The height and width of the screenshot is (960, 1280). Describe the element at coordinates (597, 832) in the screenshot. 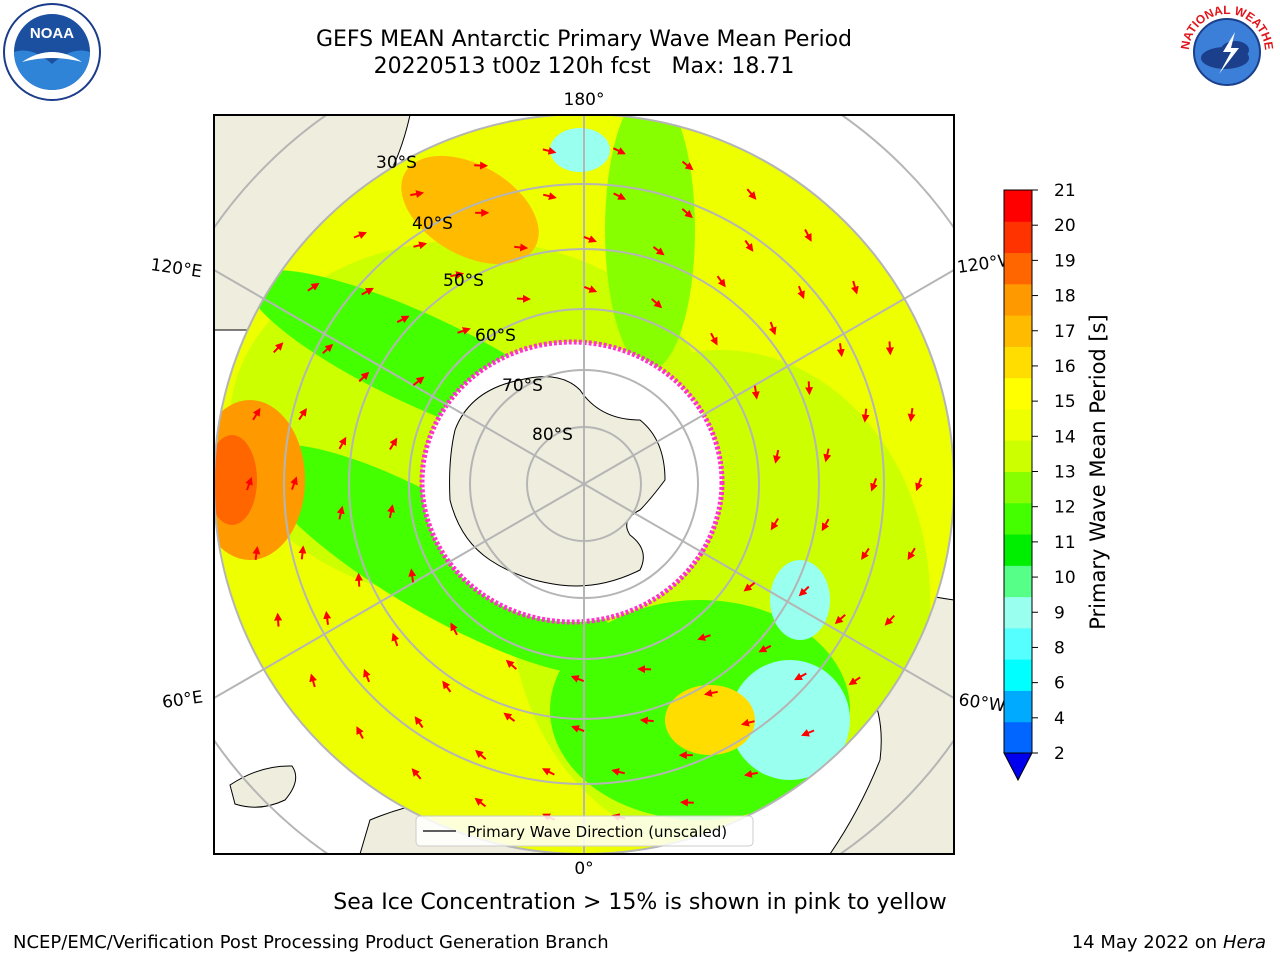

I see `legend-label: Primary Wave Direction (unscaled)` at that location.